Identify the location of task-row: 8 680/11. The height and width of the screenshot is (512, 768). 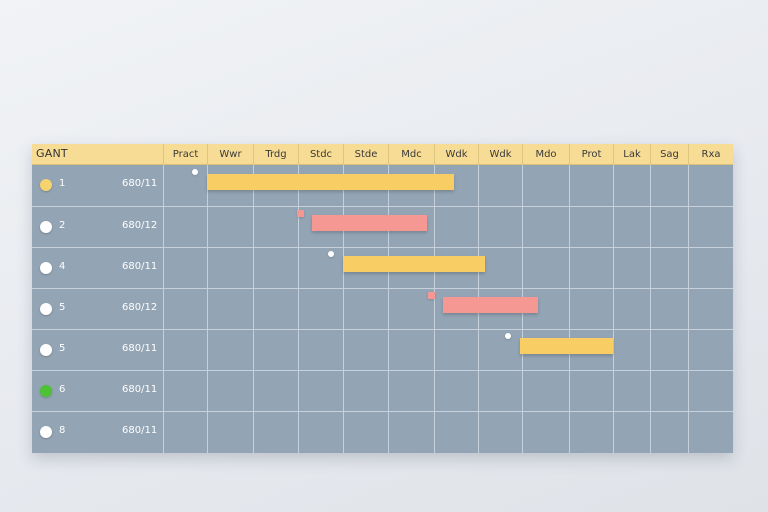
(382, 431).